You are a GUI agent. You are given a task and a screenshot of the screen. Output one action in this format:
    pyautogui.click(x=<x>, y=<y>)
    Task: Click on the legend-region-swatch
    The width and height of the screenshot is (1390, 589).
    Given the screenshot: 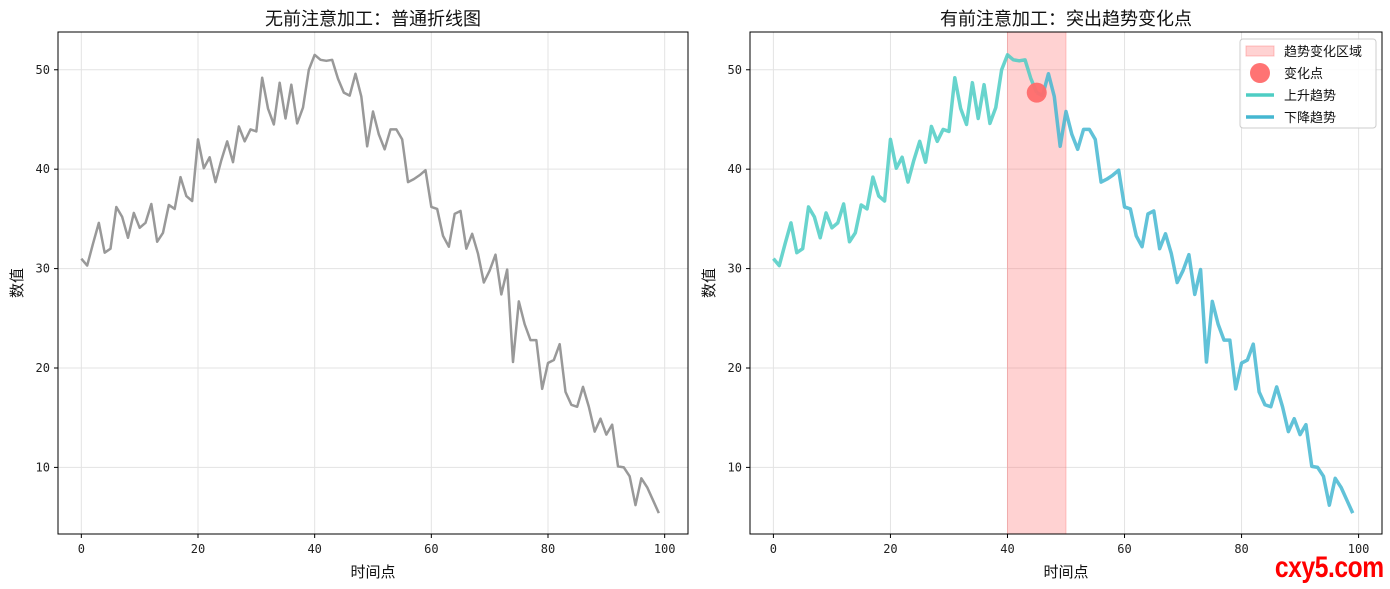 What is the action you would take?
    pyautogui.click(x=1260, y=51)
    